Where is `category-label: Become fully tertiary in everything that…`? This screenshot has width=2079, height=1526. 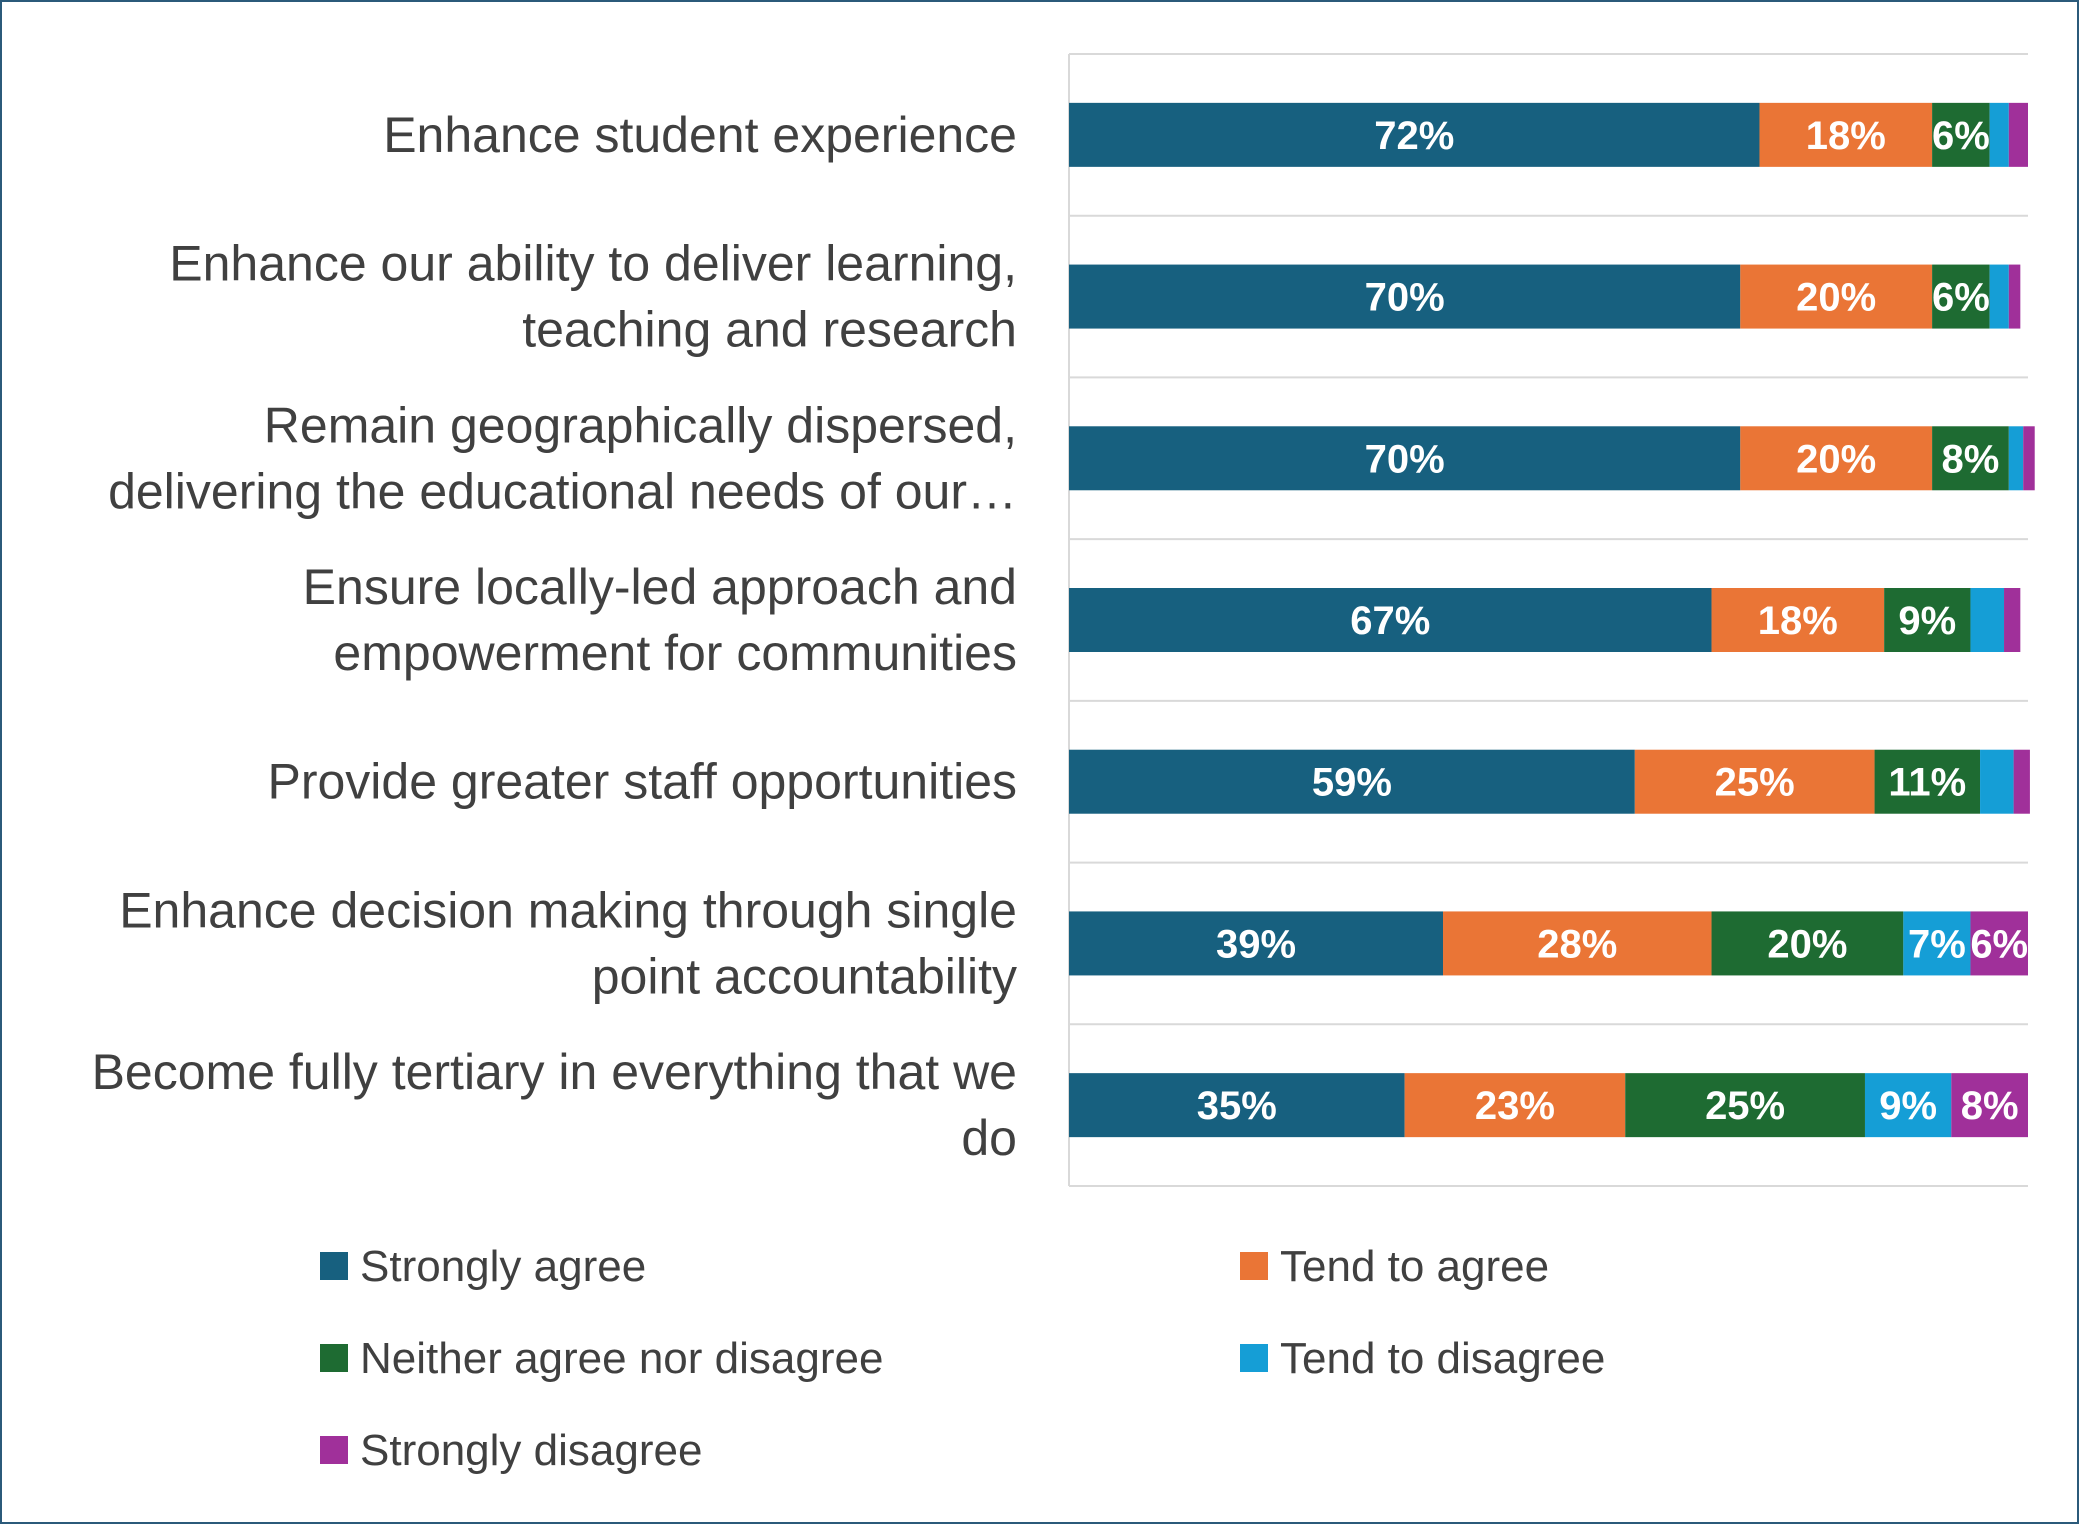 category-label: Become fully tertiary in everything that… is located at coordinates (554, 1072).